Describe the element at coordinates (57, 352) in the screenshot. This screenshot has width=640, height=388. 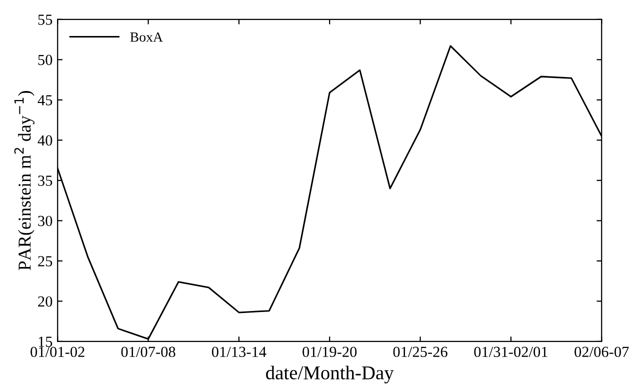
I see `x-tick-label: 01/01-02` at that location.